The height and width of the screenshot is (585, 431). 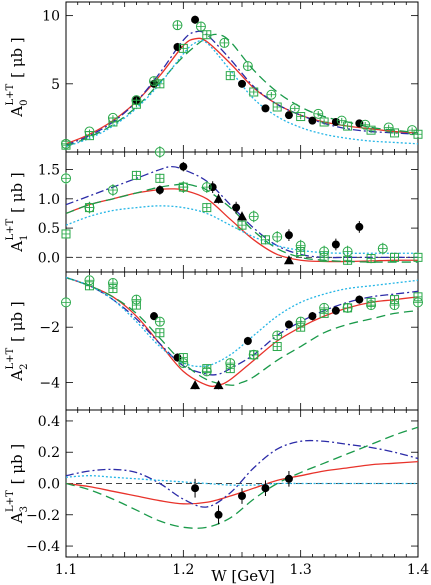 I want to click on y-axis-label: A0L+T[ μb ], so click(x=17, y=77).